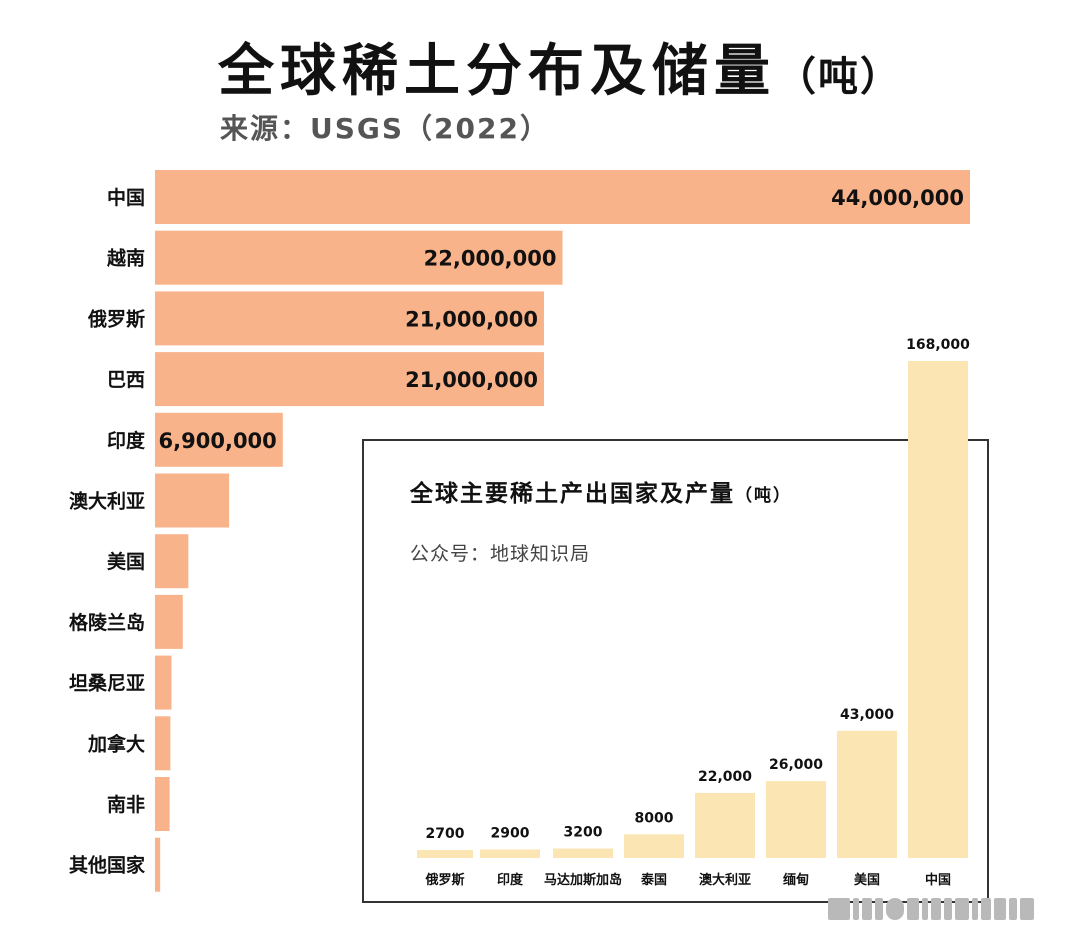  What do you see at coordinates (583, 833) in the screenshot?
I see `production-value-label: 3200` at bounding box center [583, 833].